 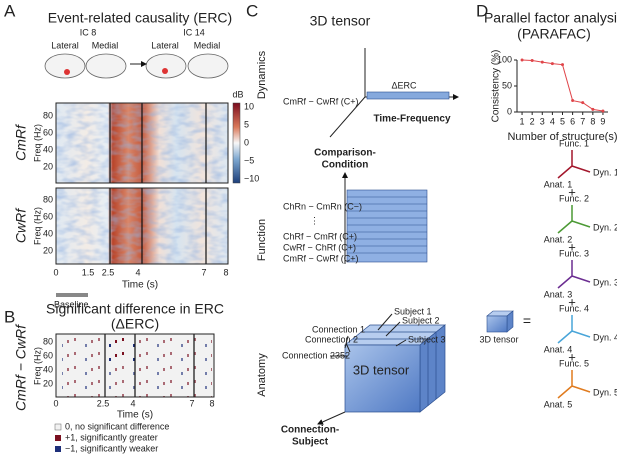 I want to click on colorbar-tick: −5, so click(x=249, y=160).